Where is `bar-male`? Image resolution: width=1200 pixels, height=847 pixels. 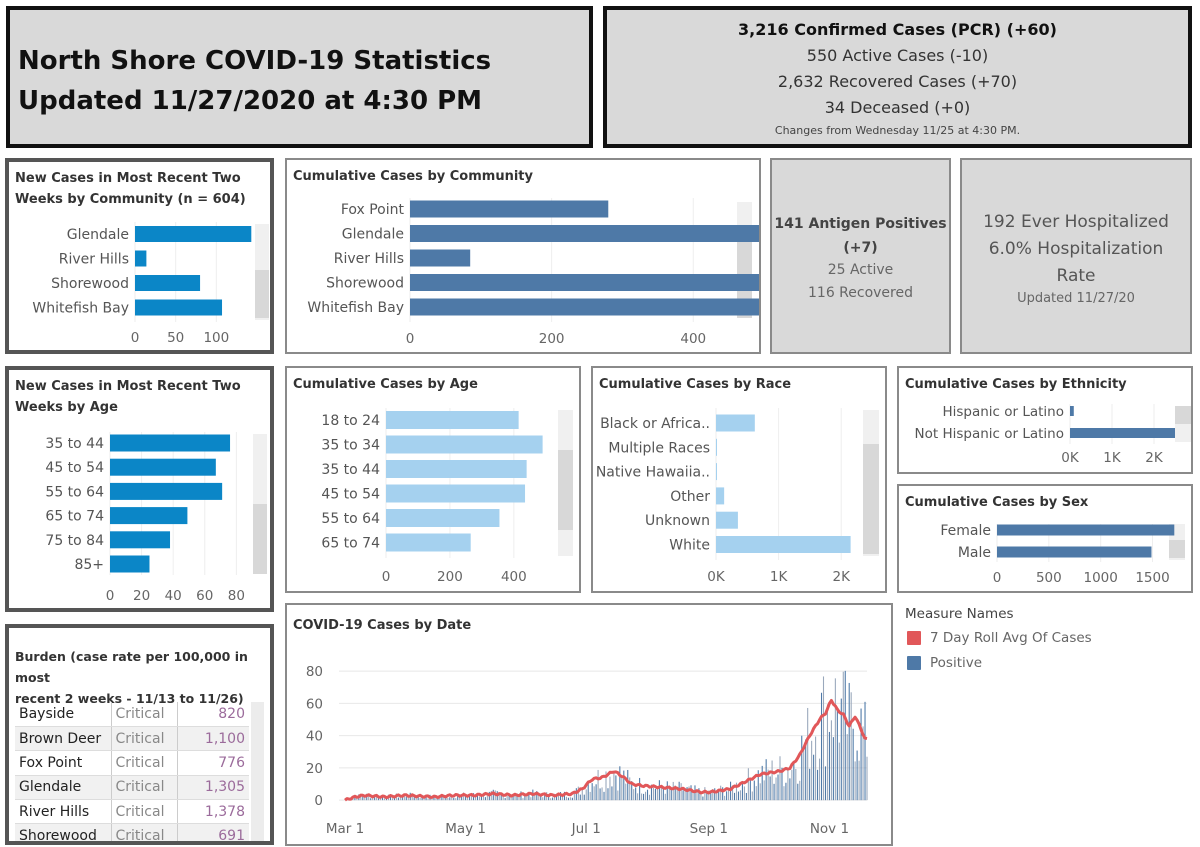
bar-male is located at coordinates (1074, 552).